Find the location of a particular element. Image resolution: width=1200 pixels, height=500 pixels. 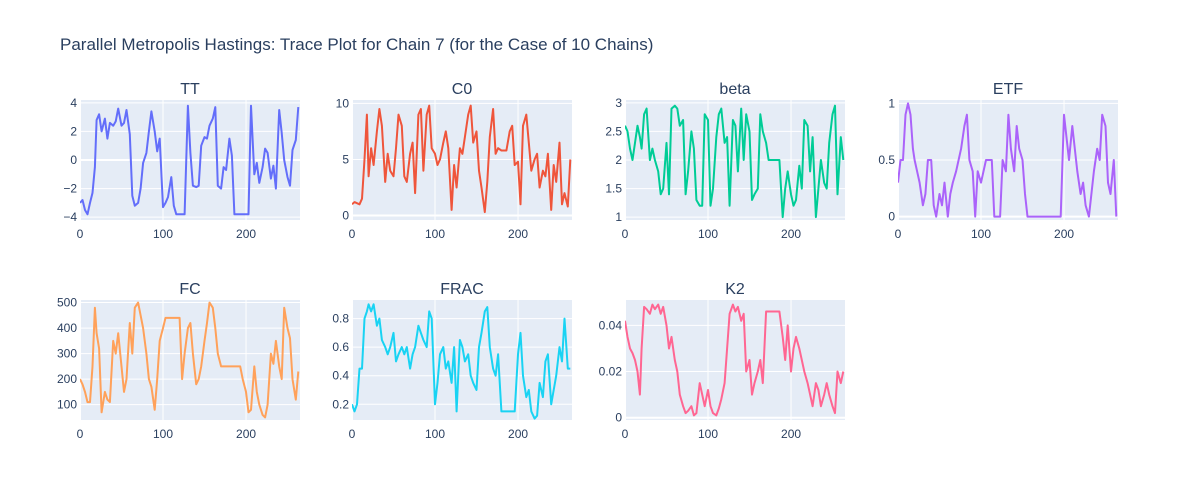

subplot-title: TT is located at coordinates (190, 89).